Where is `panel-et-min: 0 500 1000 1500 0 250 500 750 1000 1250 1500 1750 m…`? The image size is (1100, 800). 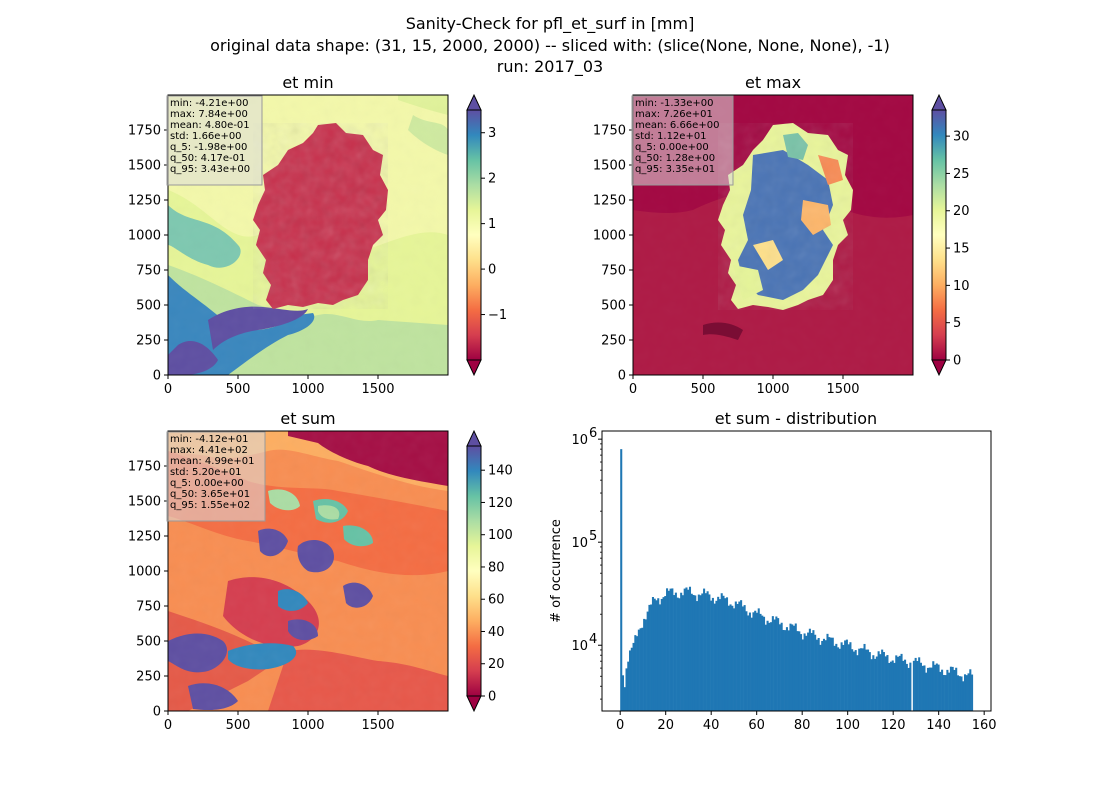 panel-et-min: 0 500 1000 1500 0 250 500 750 1000 1250 1500 1750 m… is located at coordinates (288, 235).